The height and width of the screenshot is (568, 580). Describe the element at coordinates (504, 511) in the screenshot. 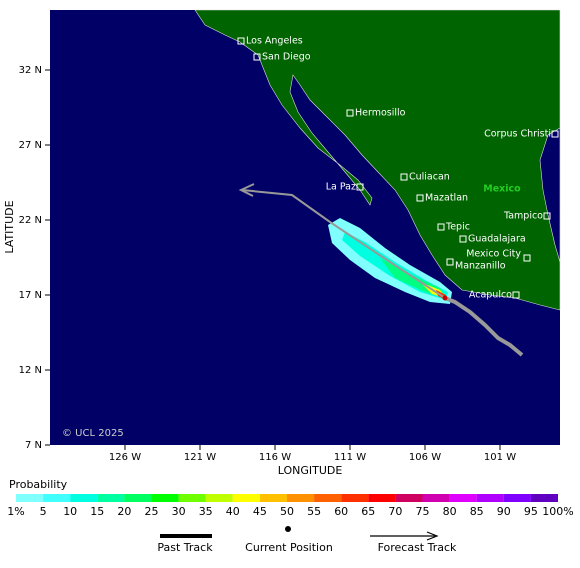

I see `colorbar-label: 90` at that location.